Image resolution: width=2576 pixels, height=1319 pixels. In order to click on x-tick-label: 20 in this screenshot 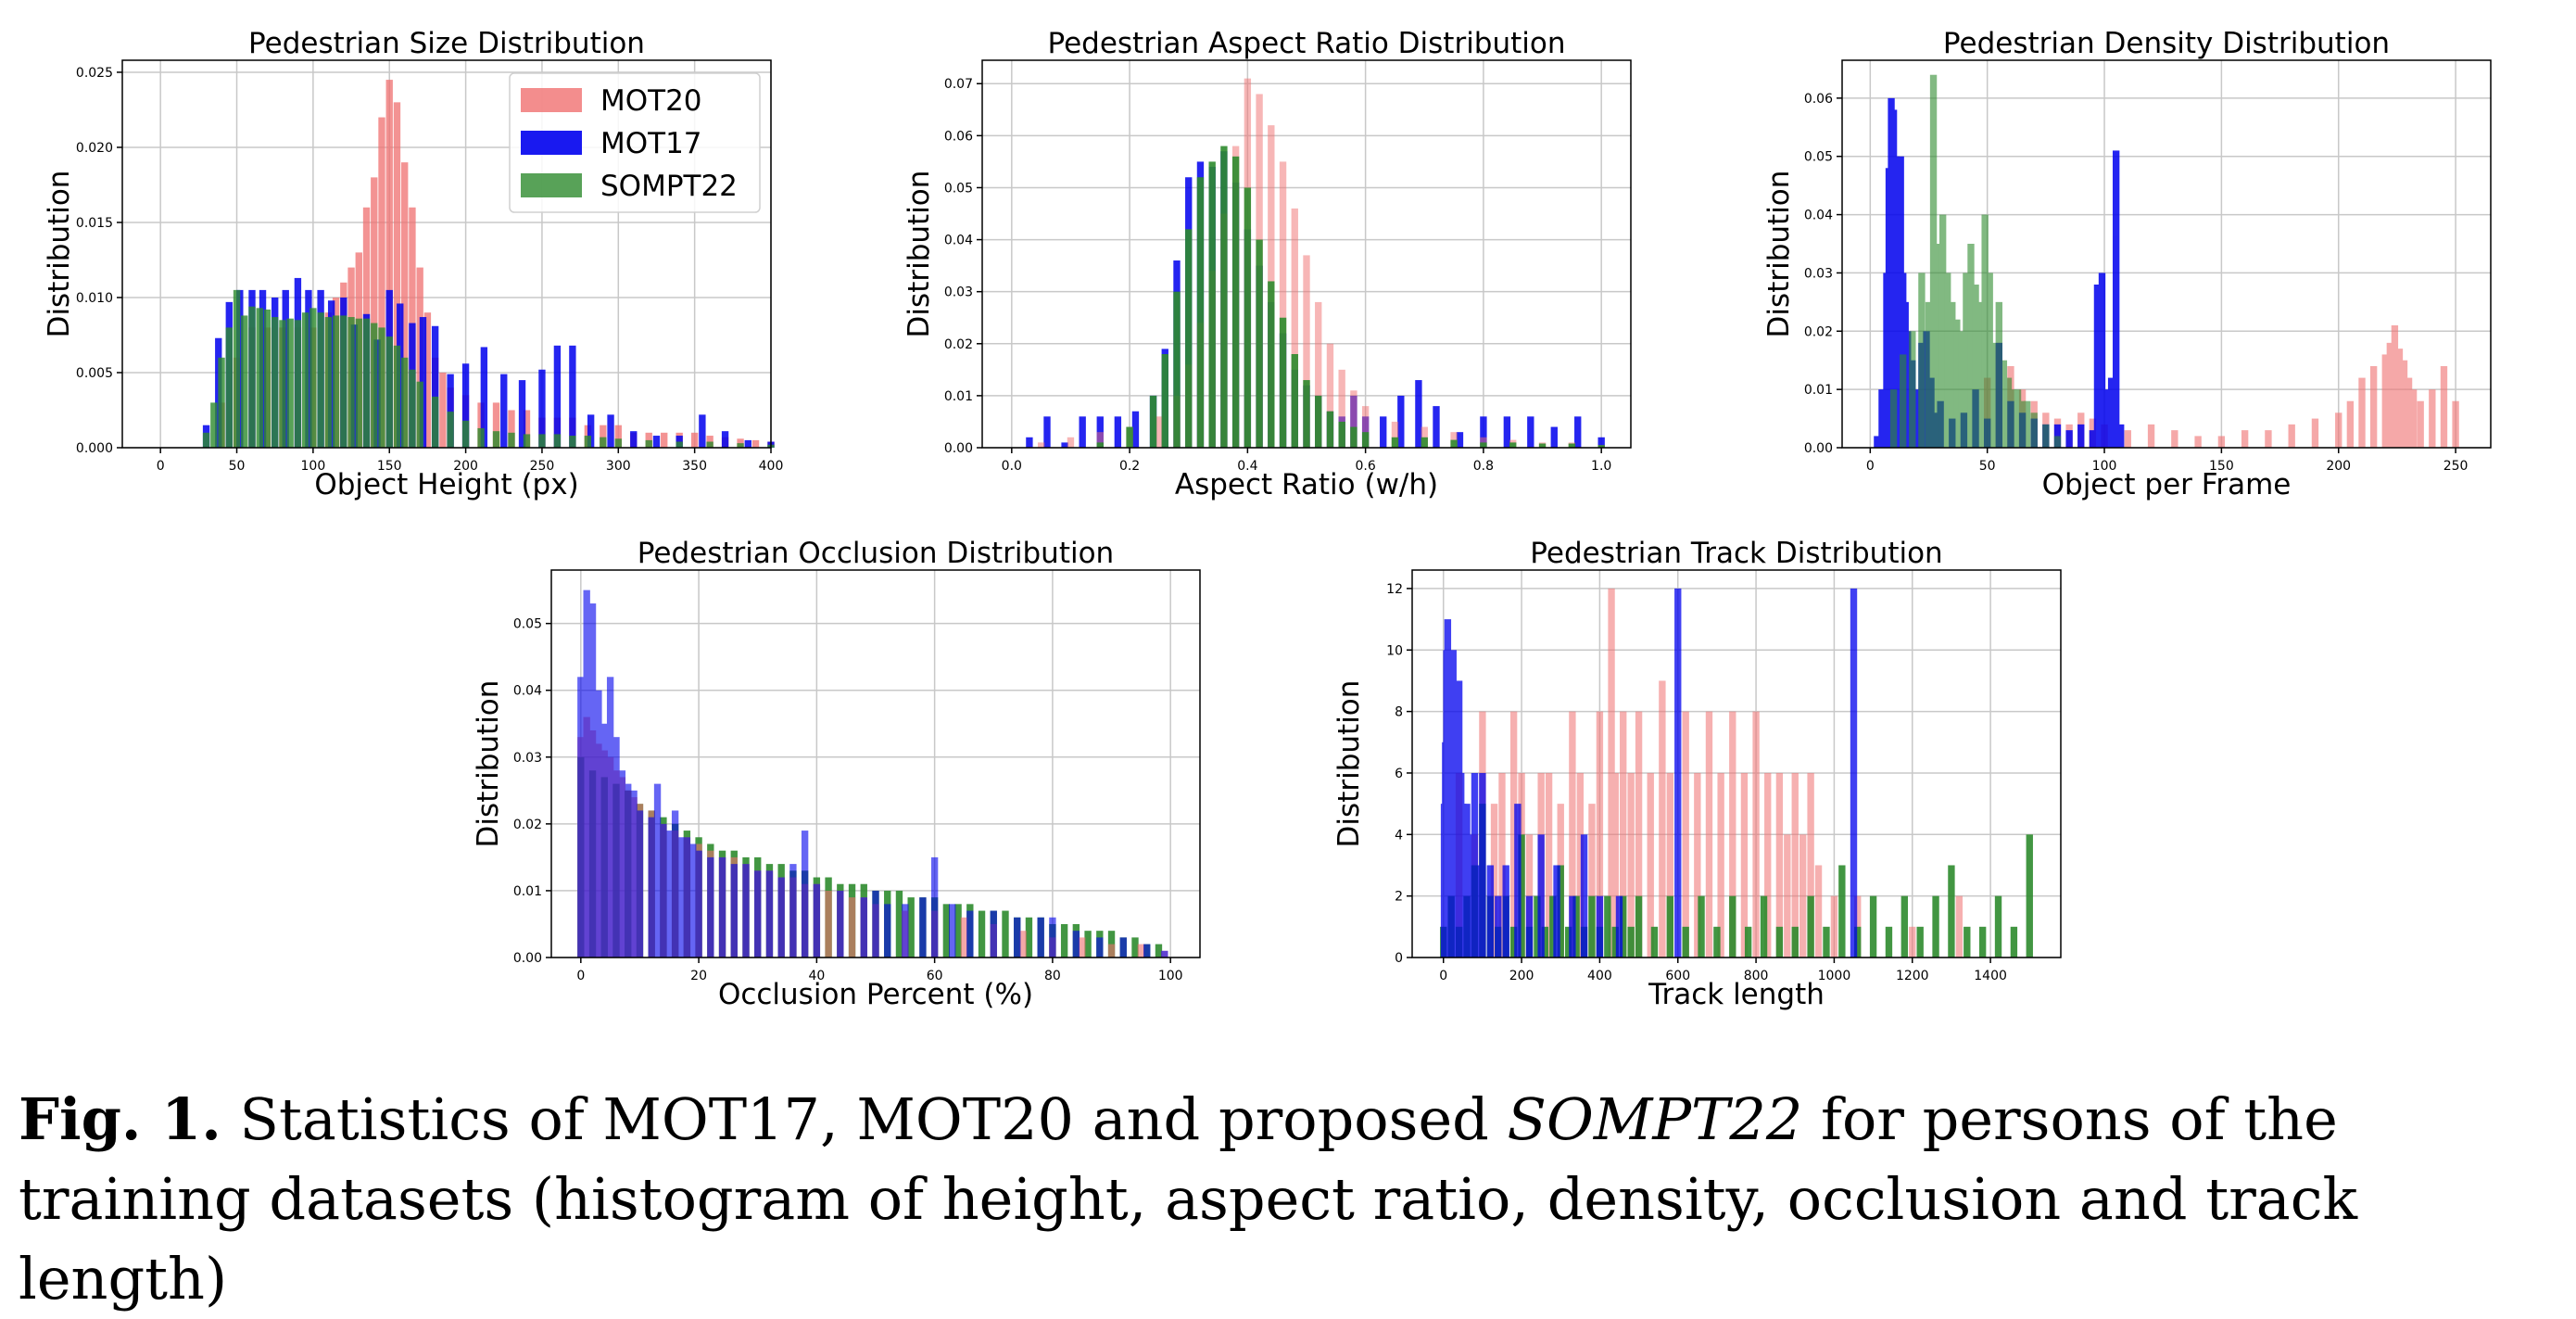, I will do `click(698, 976)`.